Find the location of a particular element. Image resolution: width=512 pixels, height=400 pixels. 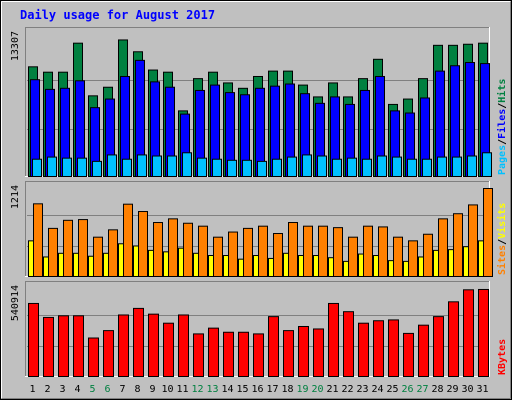

x-tick-label: 8 is located at coordinates (137, 389).